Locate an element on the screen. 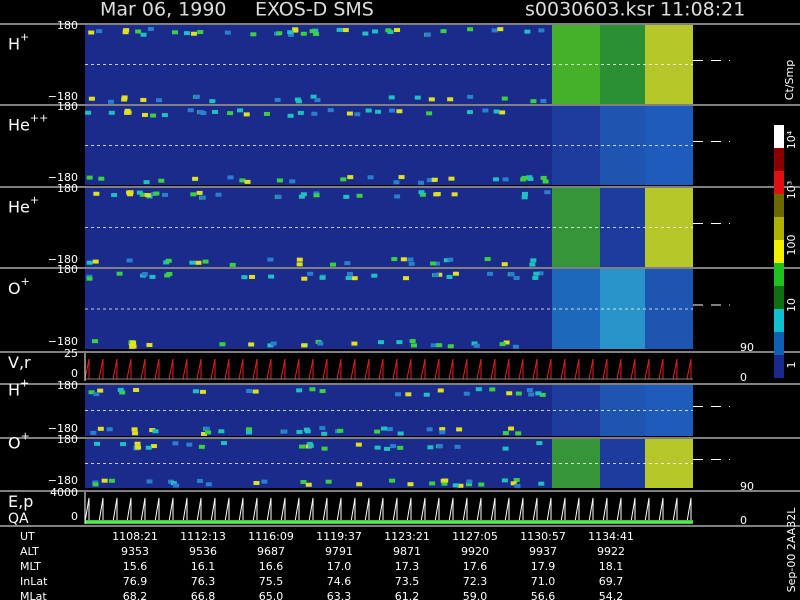 The width and height of the screenshot is (800, 600). table-cell: 9920 is located at coordinates (475, 551).